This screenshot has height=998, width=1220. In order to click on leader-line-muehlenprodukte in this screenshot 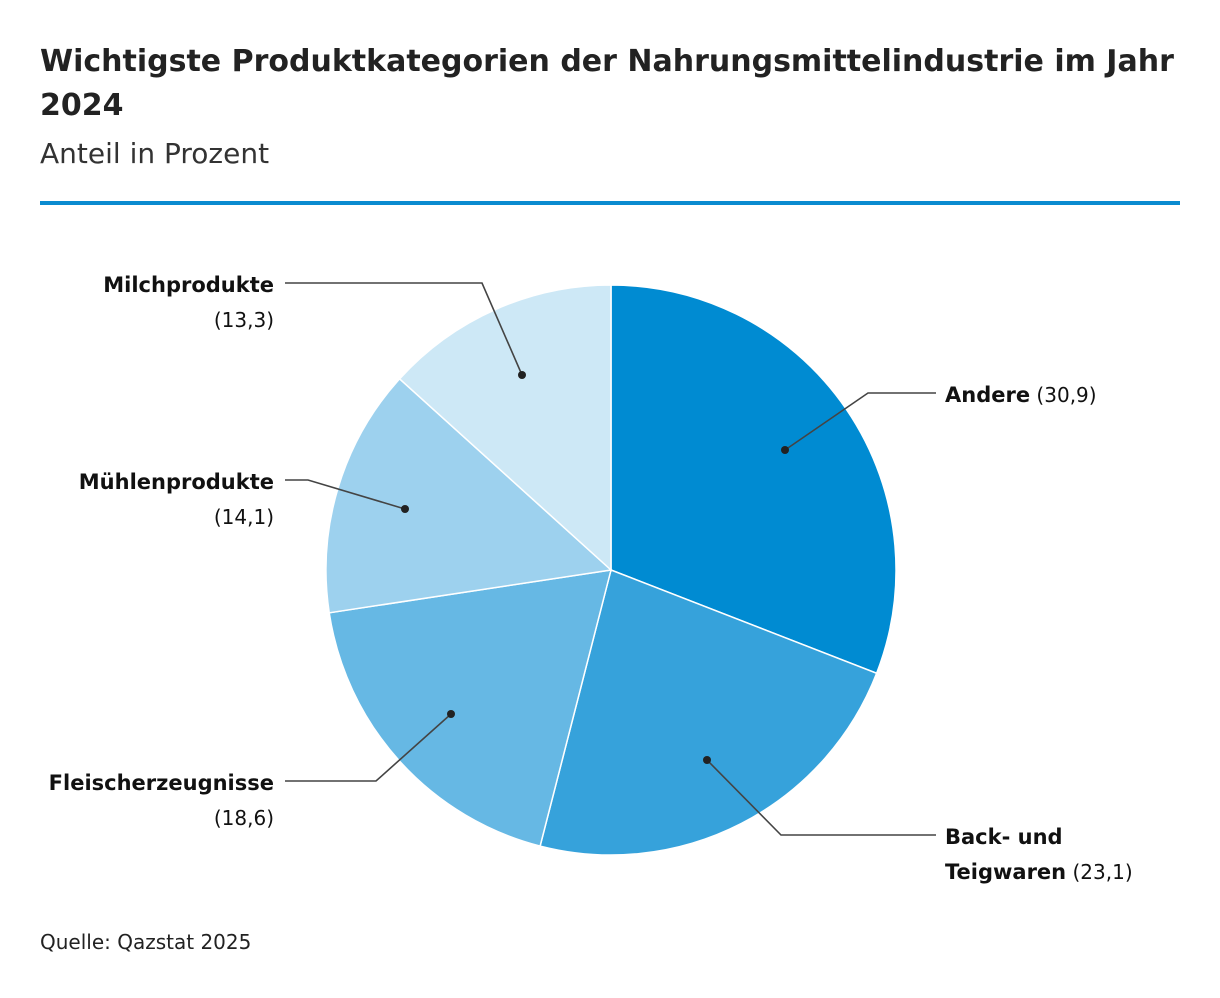, I will do `click(345, 494)`.